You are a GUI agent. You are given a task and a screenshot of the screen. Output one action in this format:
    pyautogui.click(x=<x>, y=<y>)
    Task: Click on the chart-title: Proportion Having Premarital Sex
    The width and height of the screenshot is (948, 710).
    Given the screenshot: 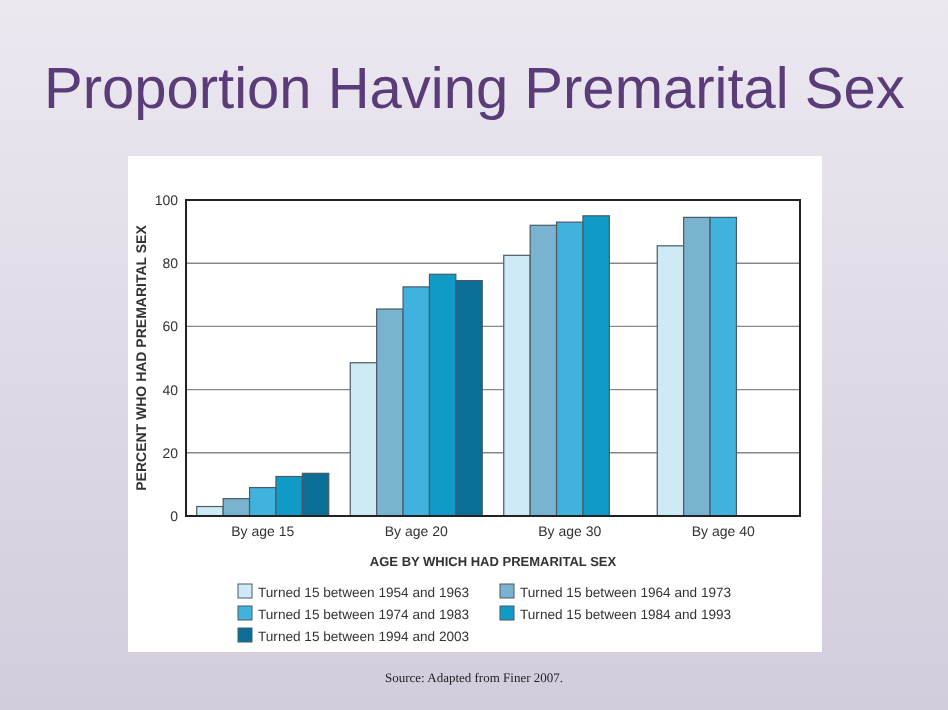 What is the action you would take?
    pyautogui.click(x=475, y=90)
    